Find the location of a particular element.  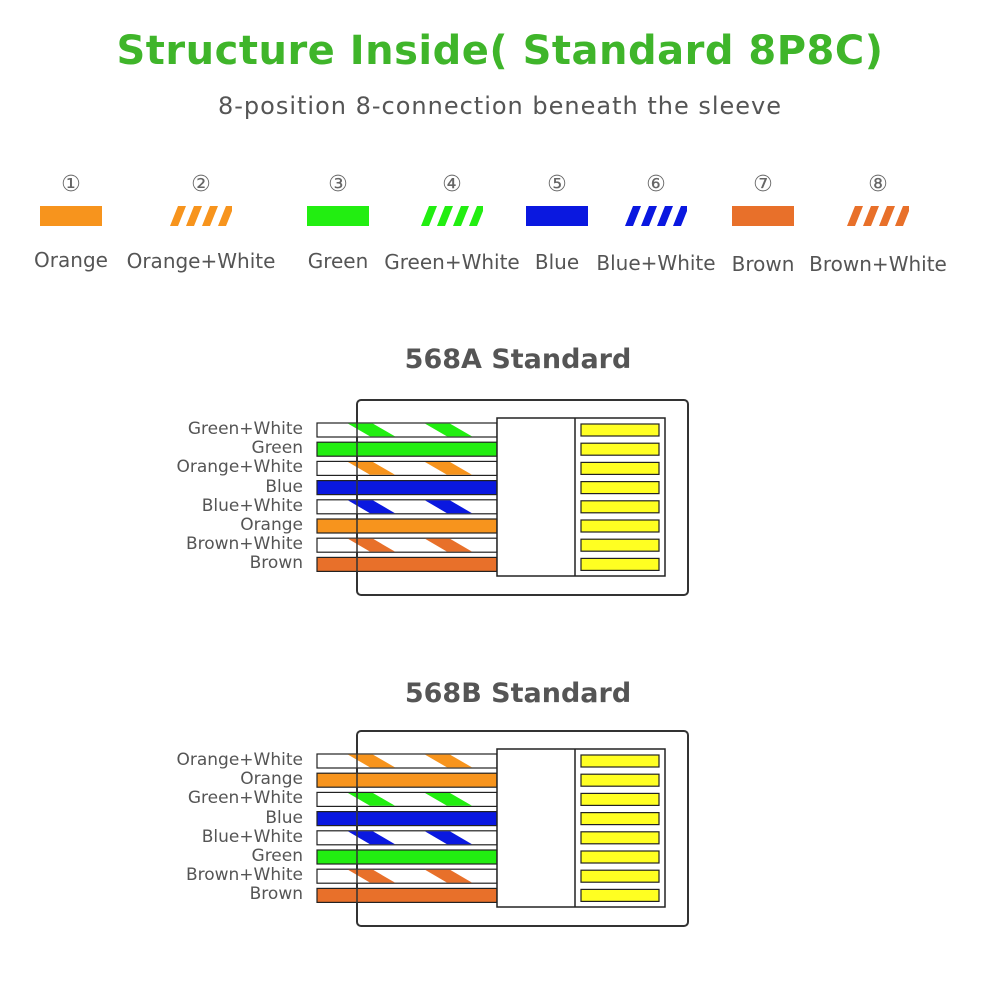

legend-label: Brown+White is located at coordinates (878, 264).